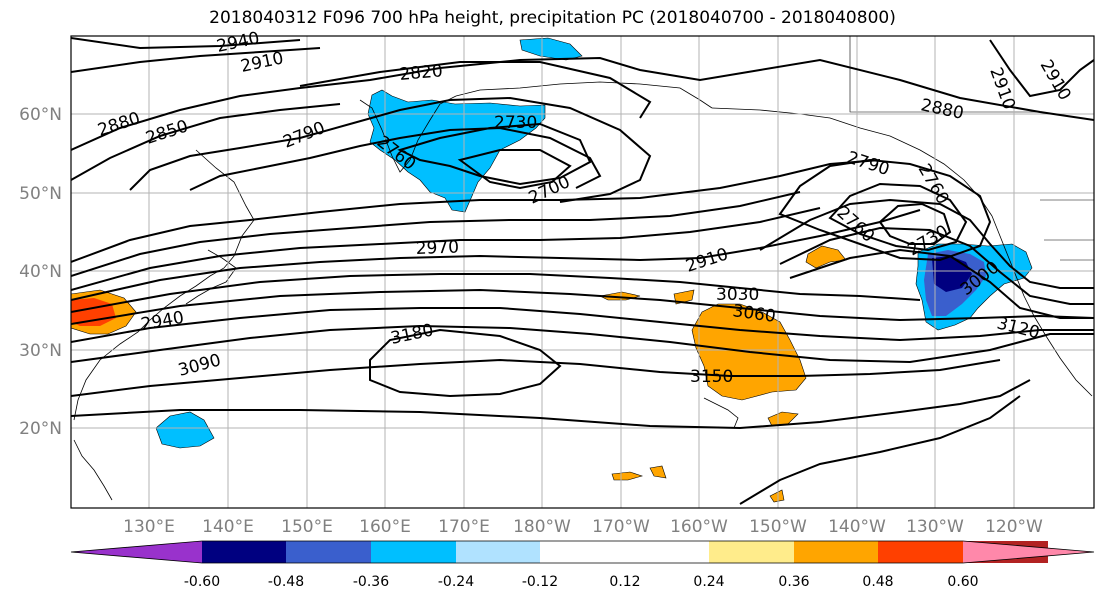 This screenshot has width=1105, height=601. Describe the element at coordinates (40, 115) in the screenshot. I see `lat-label: 60°N` at that location.